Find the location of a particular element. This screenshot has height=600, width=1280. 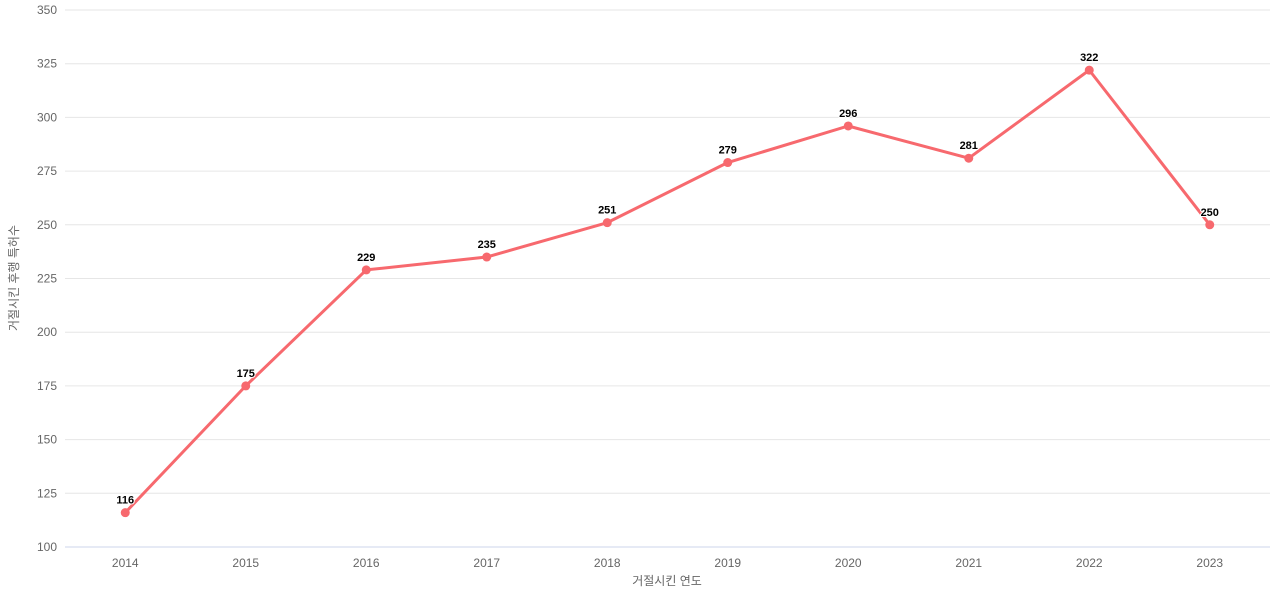

data-point-label: 322 is located at coordinates (1089, 58).